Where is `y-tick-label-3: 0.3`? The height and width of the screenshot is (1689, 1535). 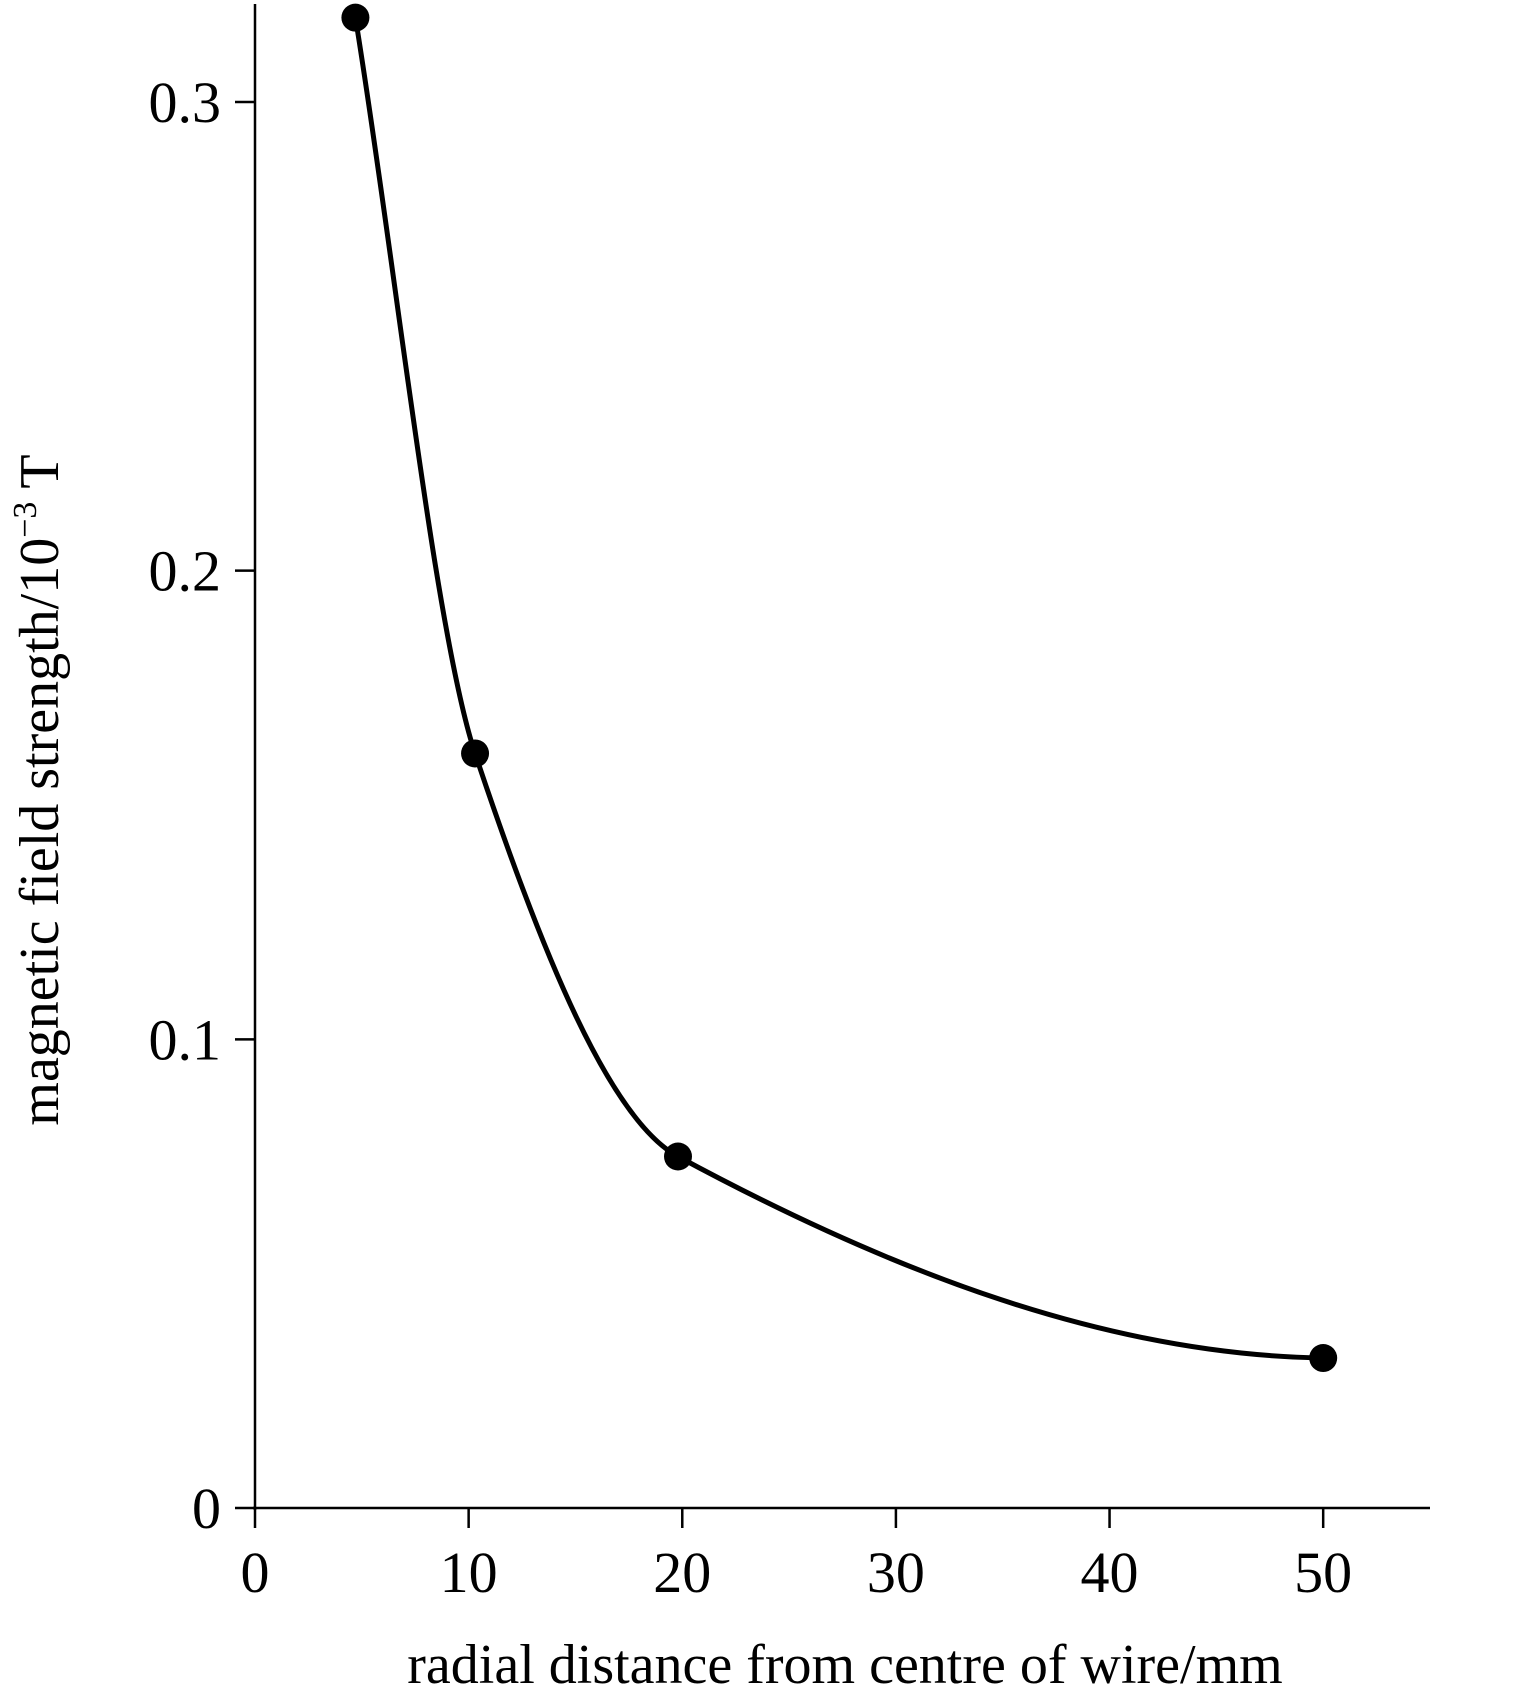 y-tick-label-3: 0.3 is located at coordinates (185, 102).